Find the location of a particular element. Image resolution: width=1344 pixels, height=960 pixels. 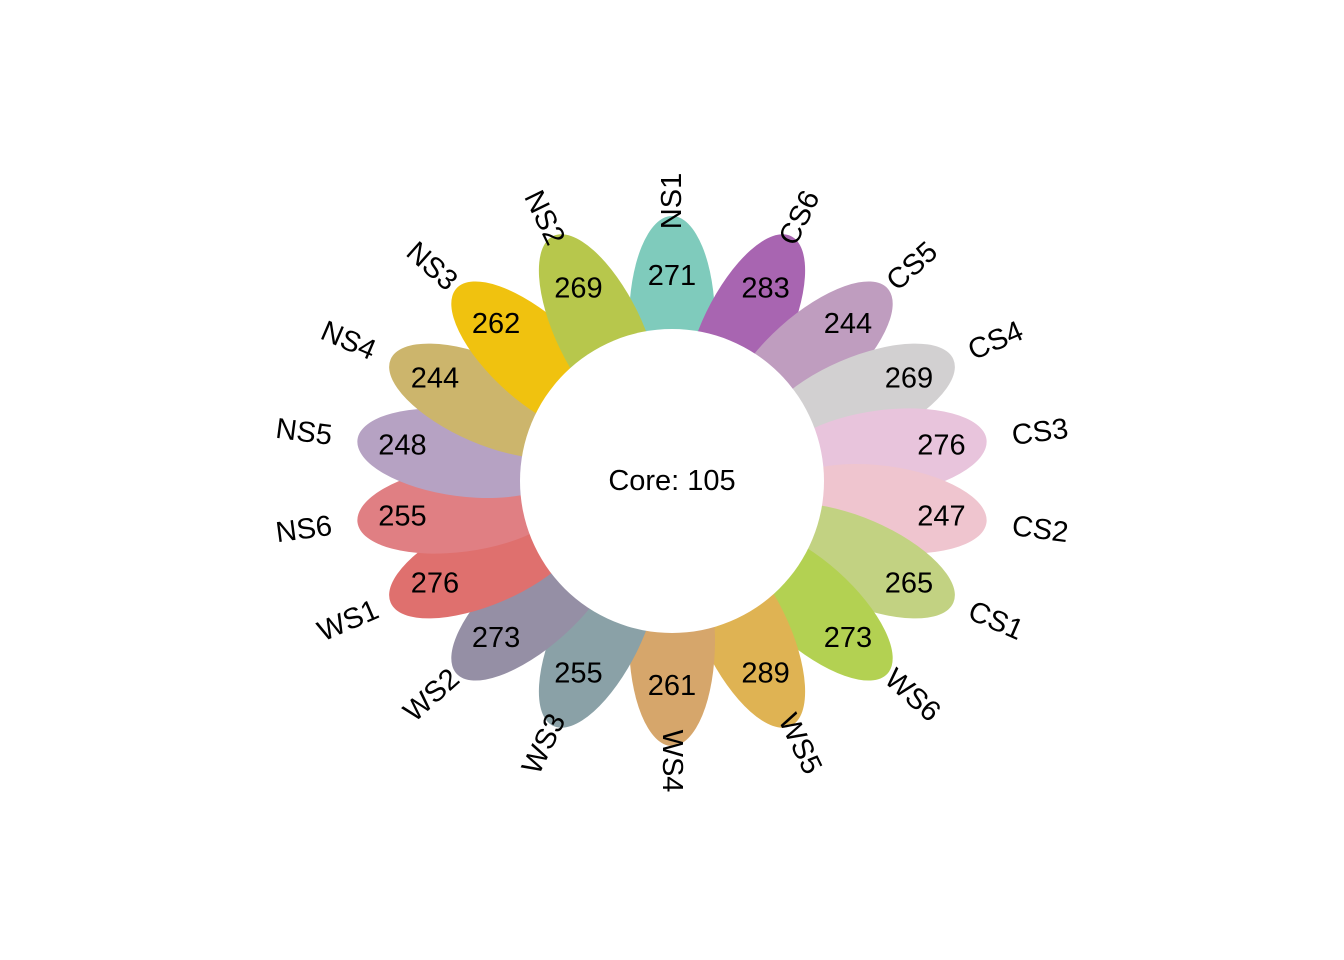

petal-value-ns5: 248 is located at coordinates (402, 445).